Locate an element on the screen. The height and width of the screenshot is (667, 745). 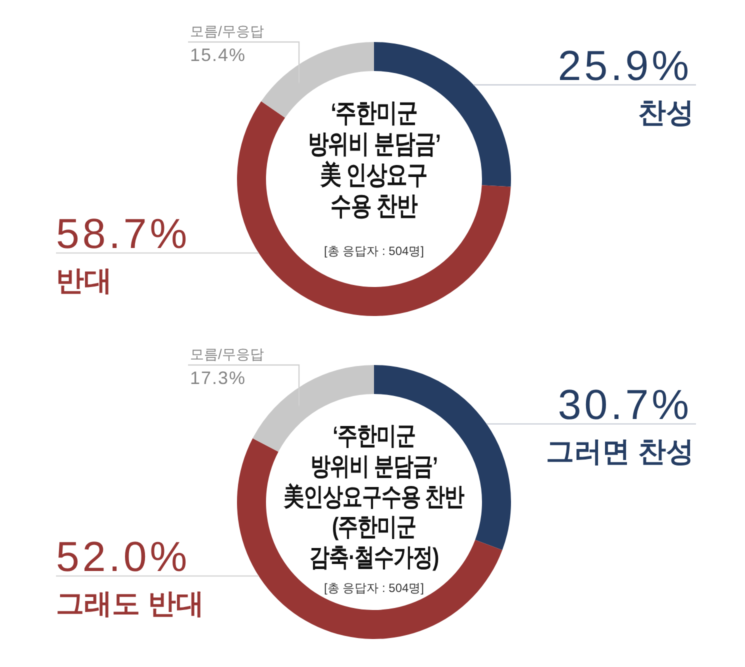
title: 감축·철수가정) is located at coordinates (374, 558).